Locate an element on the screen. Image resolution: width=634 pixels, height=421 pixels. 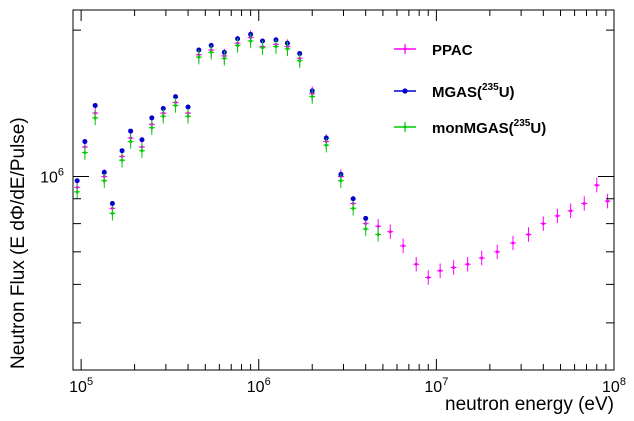
legend-entry-mgas: MGAS(235U) is located at coordinates (454, 91).